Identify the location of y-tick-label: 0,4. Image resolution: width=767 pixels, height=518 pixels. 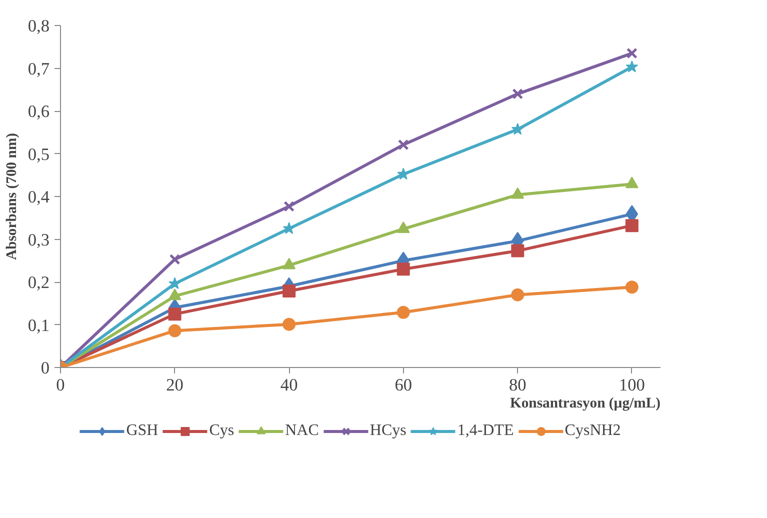
(39, 197).